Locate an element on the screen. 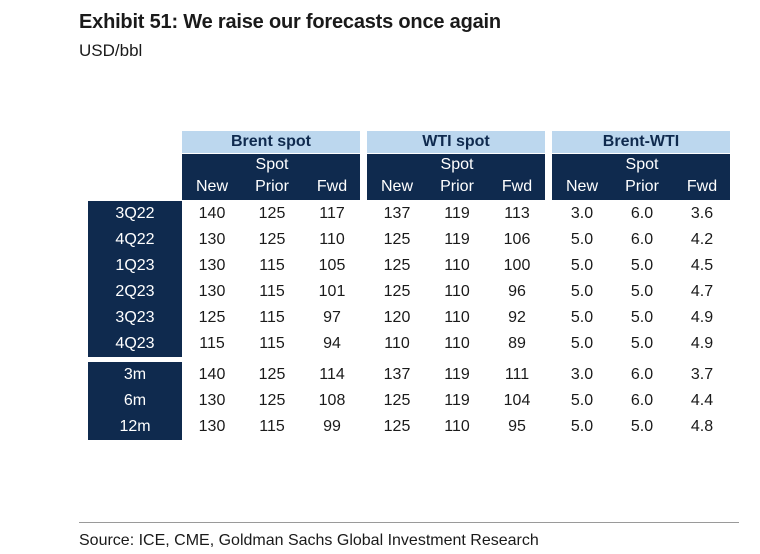 The image size is (760, 554). cell-wti-fwd: 89 is located at coordinates (517, 343).